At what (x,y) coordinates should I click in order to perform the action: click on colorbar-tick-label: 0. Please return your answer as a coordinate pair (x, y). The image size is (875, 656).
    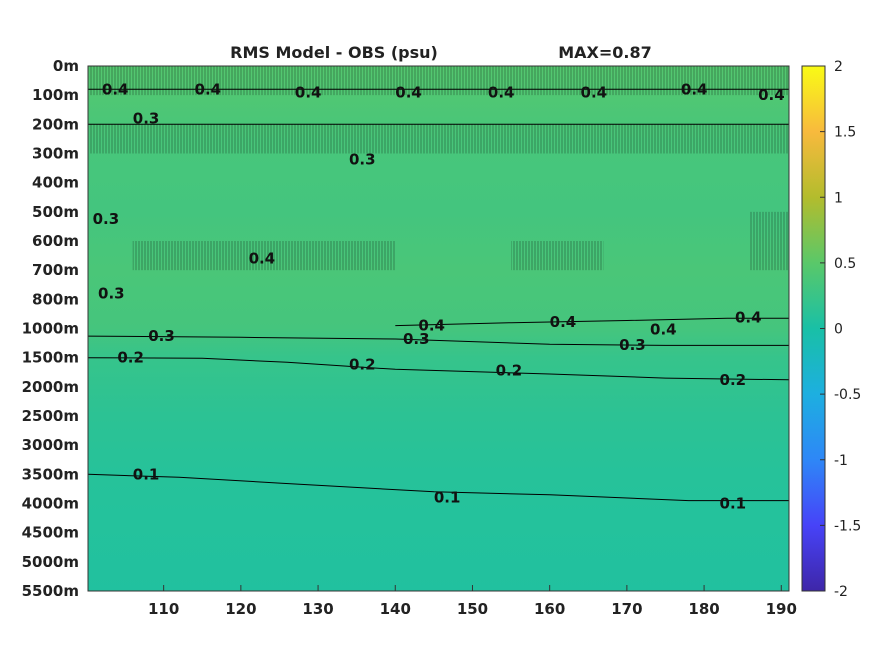
    Looking at the image, I should click on (838, 330).